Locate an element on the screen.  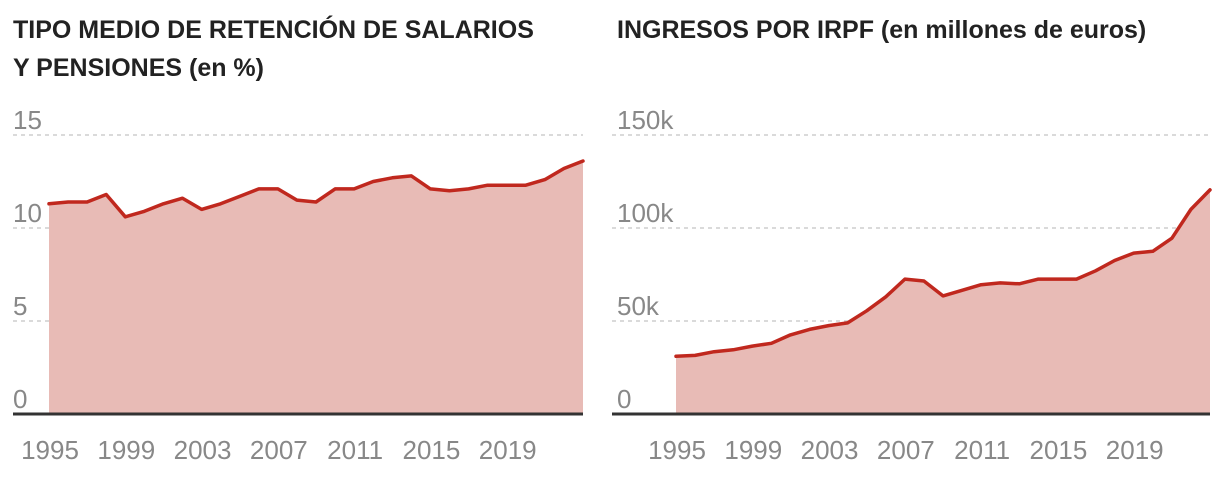
y-tick-label: 15 is located at coordinates (27, 120).